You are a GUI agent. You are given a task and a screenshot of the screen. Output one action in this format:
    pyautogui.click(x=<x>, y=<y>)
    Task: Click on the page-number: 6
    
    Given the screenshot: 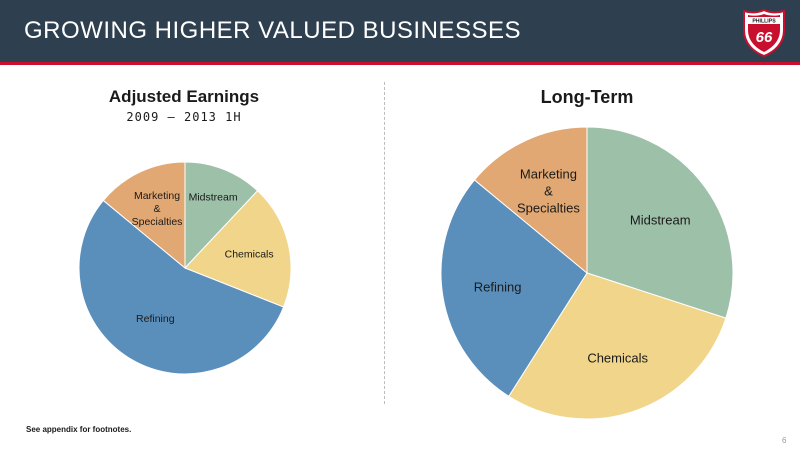 What is the action you would take?
    pyautogui.click(x=784, y=440)
    